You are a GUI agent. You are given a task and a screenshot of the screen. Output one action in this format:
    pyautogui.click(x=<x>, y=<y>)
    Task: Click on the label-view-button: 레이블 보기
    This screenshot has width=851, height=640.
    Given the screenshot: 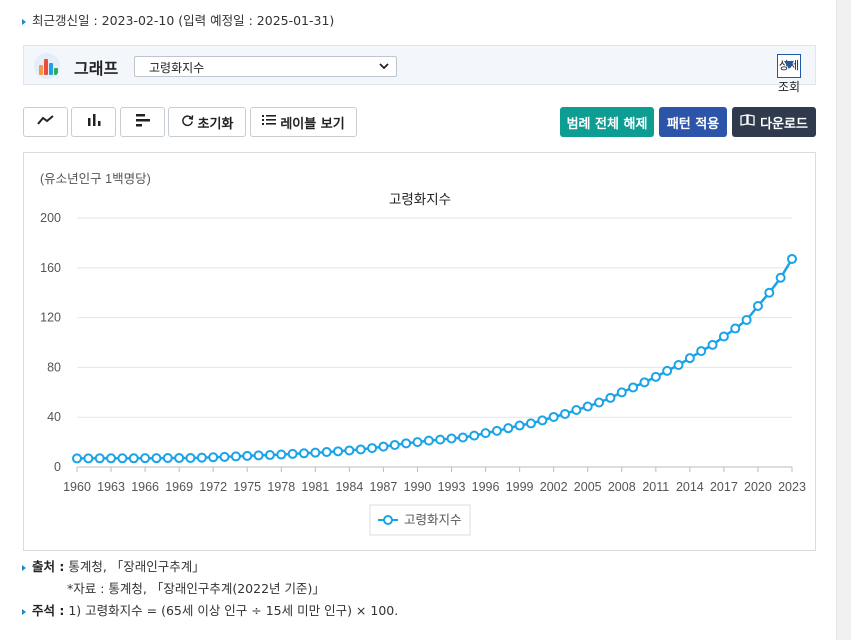 What is the action you would take?
    pyautogui.click(x=303, y=122)
    